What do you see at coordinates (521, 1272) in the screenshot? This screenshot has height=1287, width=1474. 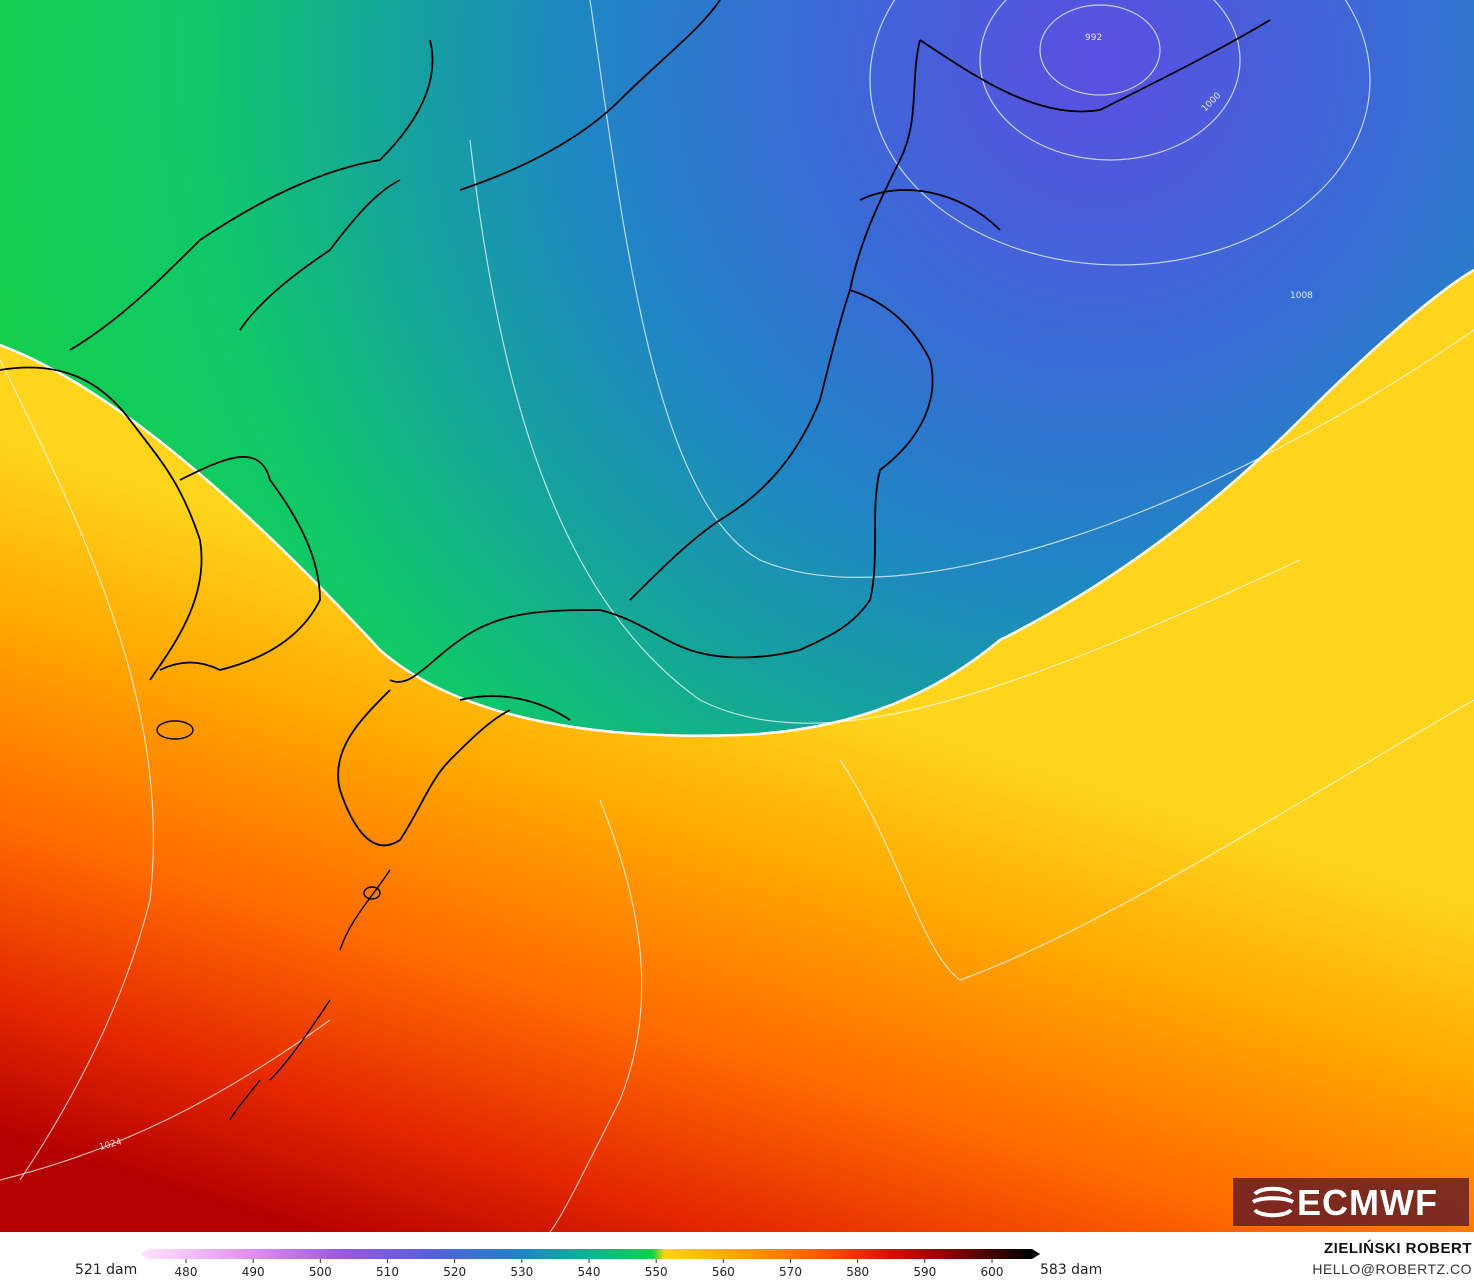 I see `color-scale-tick-label: 530` at bounding box center [521, 1272].